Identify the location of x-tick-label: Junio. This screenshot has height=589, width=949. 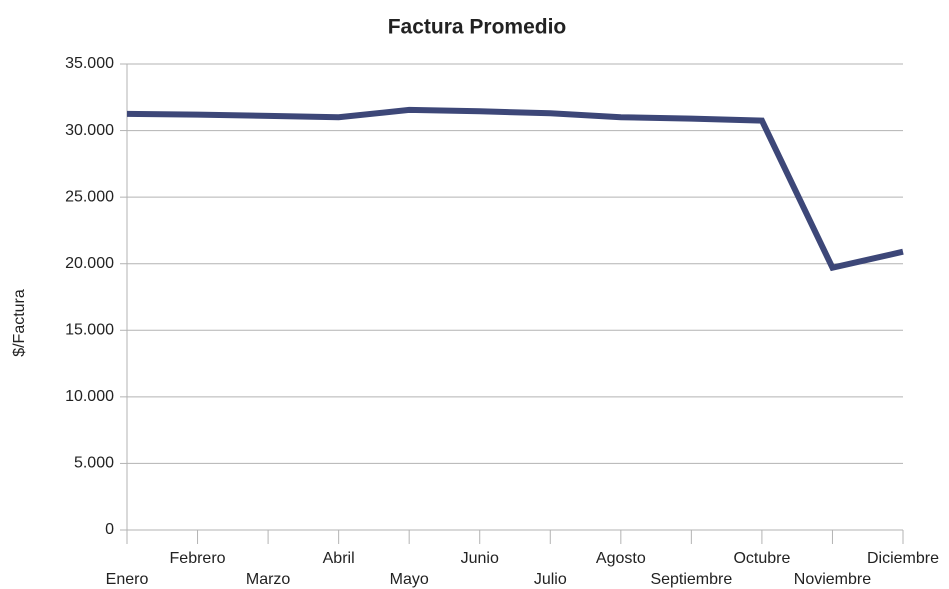
(480, 558).